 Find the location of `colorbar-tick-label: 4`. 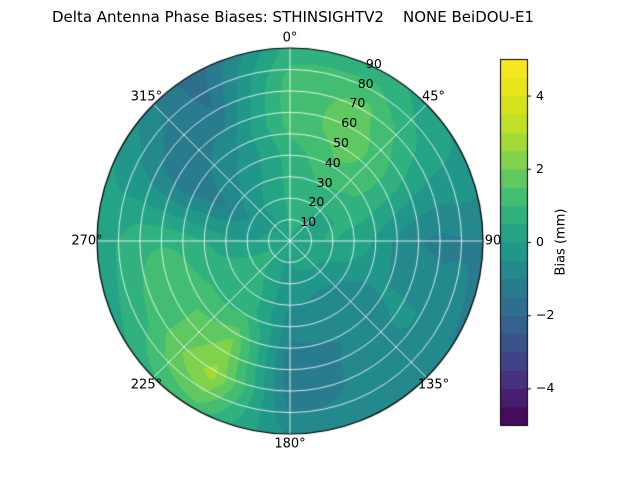

colorbar-tick-label: 4 is located at coordinates (540, 95).